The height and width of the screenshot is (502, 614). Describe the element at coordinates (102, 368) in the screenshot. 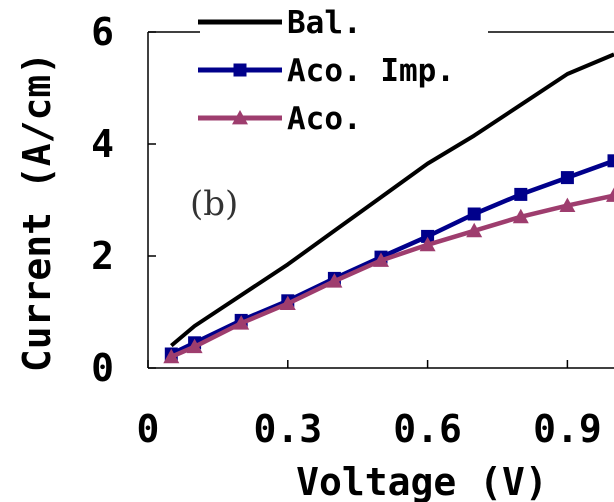

I see `y-tick-label: 0` at that location.